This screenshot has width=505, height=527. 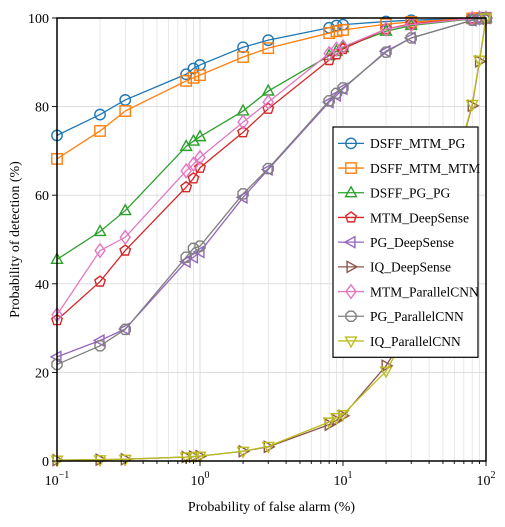 I want to click on y-axis-label: Probability of detection (%), so click(x=15, y=239).